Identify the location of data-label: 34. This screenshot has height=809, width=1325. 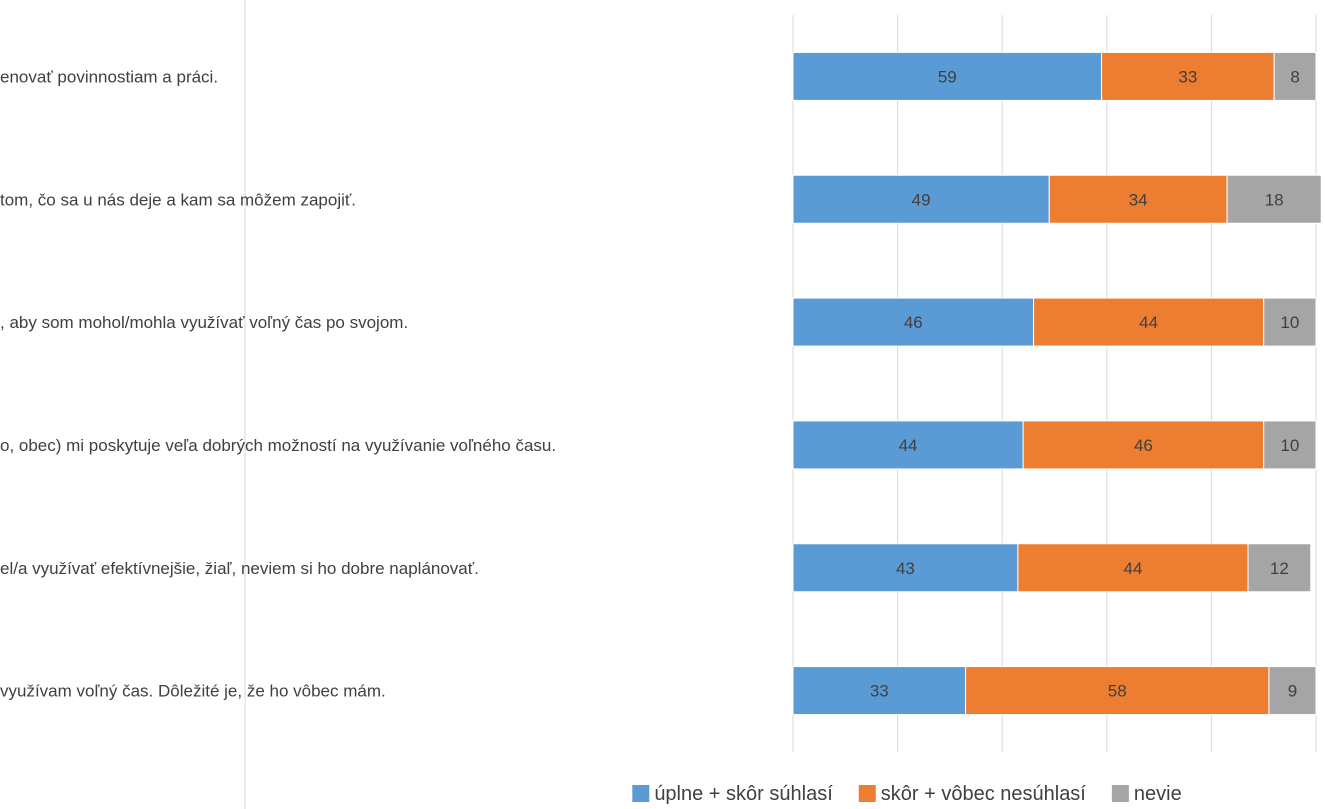
(1138, 199).